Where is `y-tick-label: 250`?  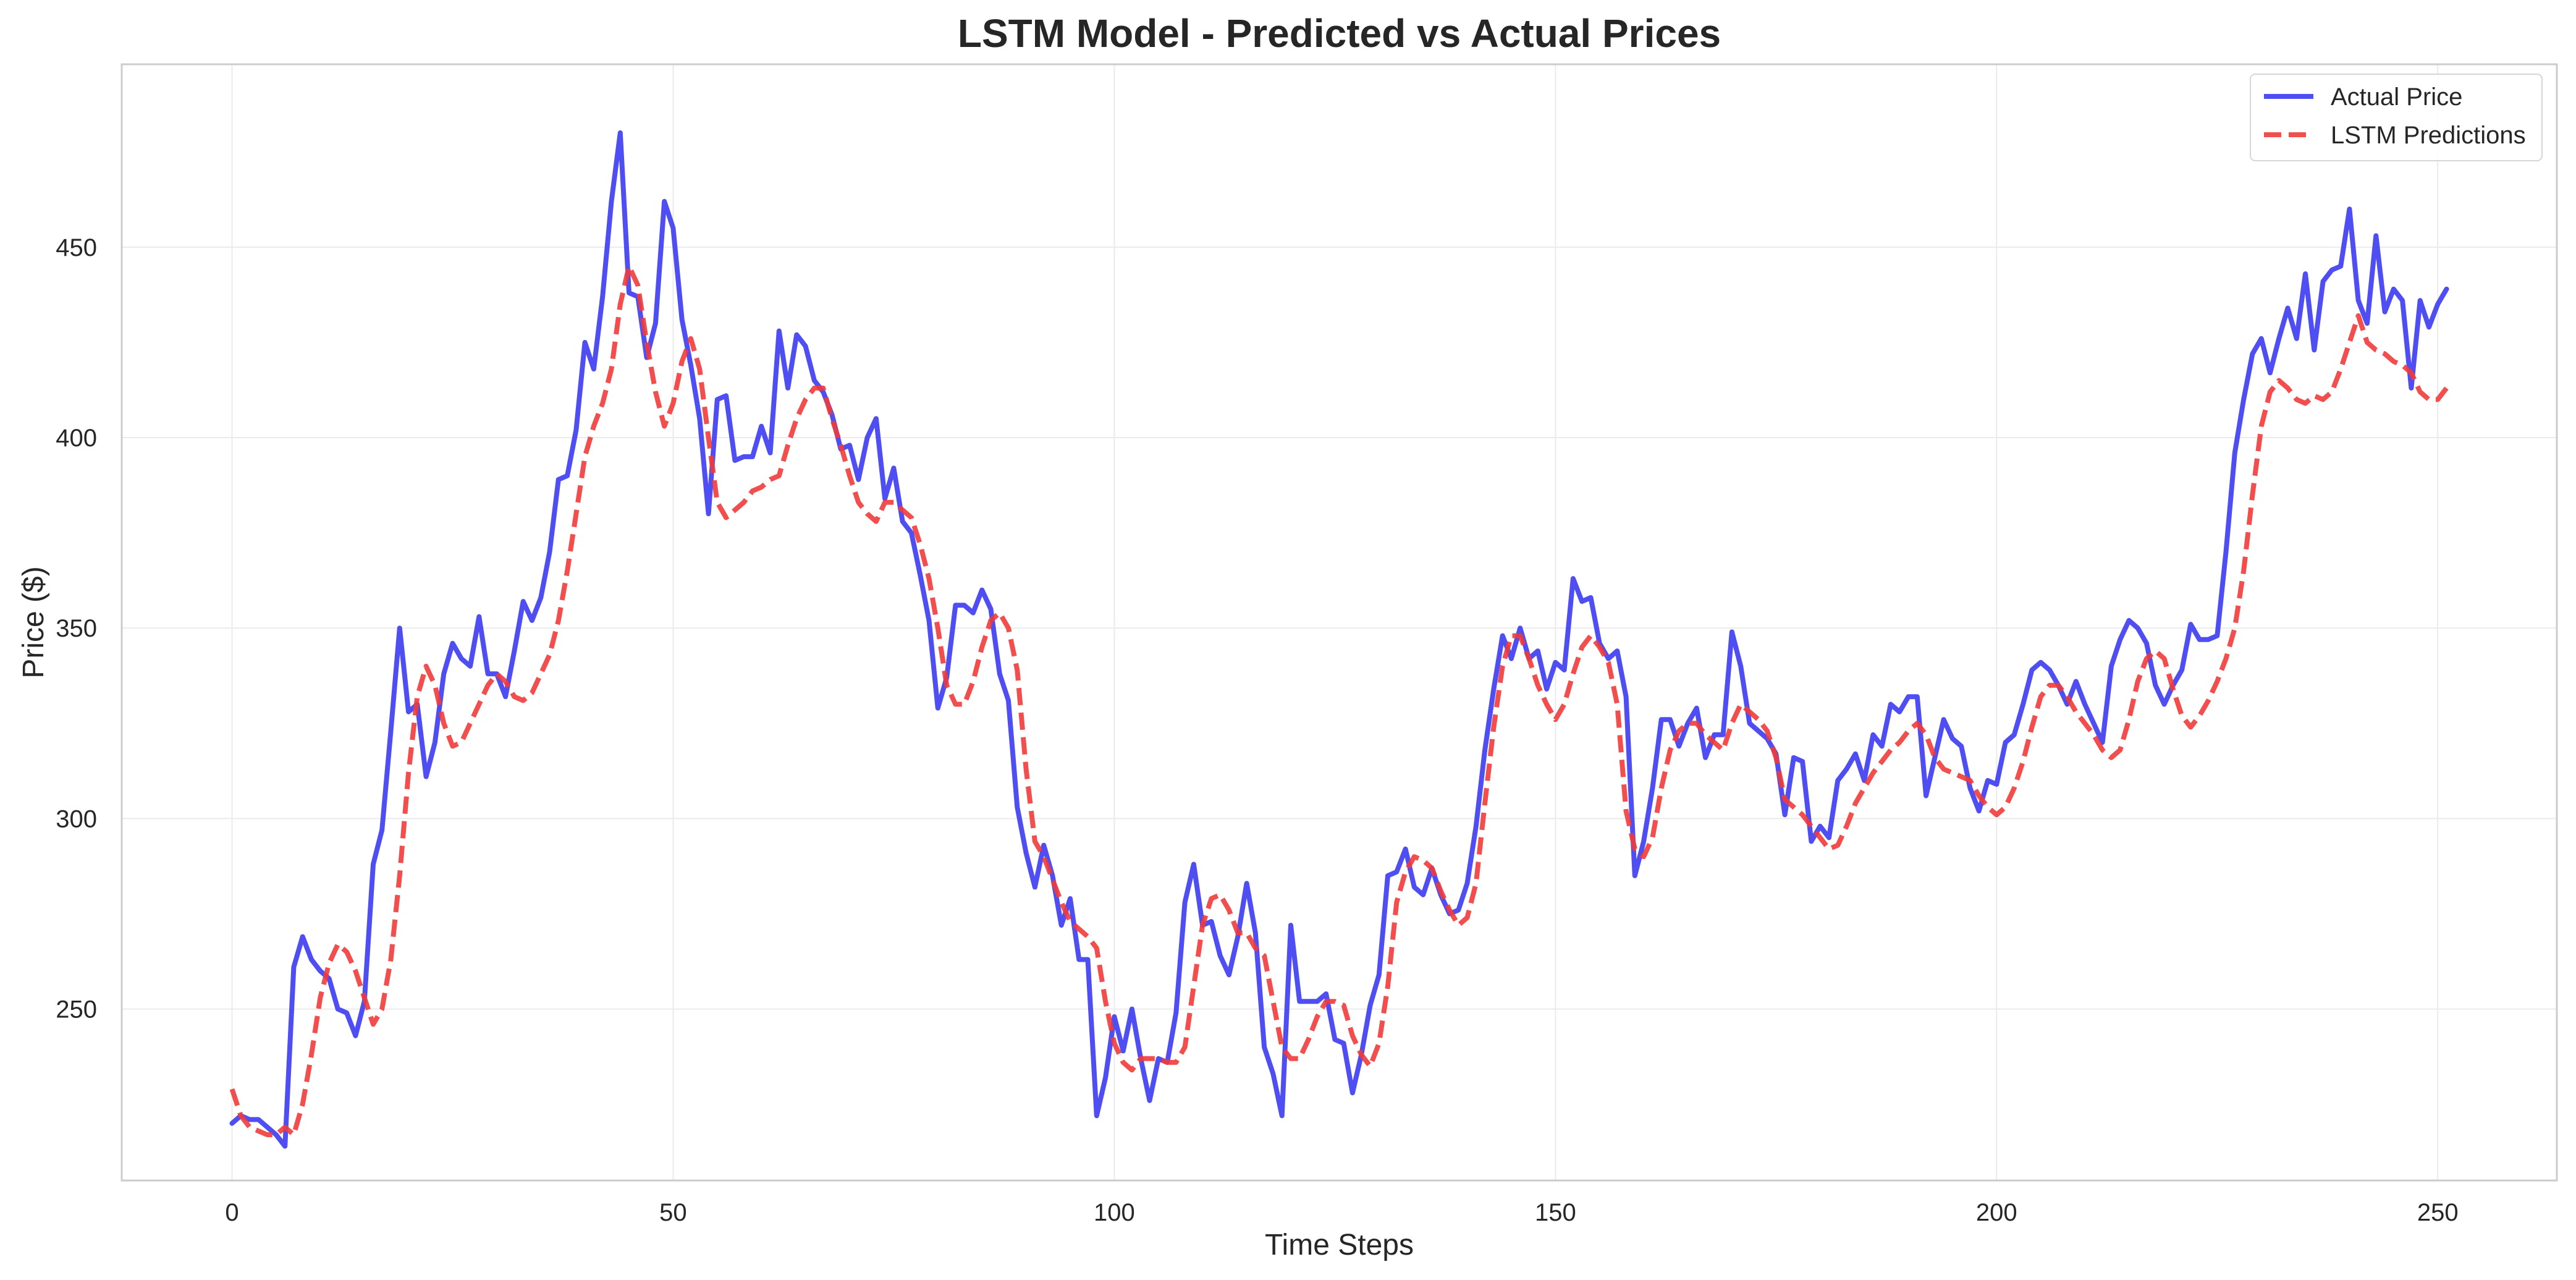 y-tick-label: 250 is located at coordinates (76, 1010).